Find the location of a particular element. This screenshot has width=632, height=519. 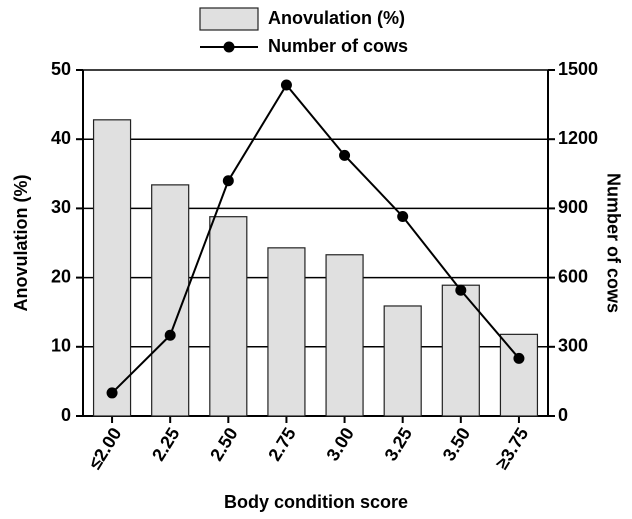

y2-tick-label: 1500 is located at coordinates (578, 69).